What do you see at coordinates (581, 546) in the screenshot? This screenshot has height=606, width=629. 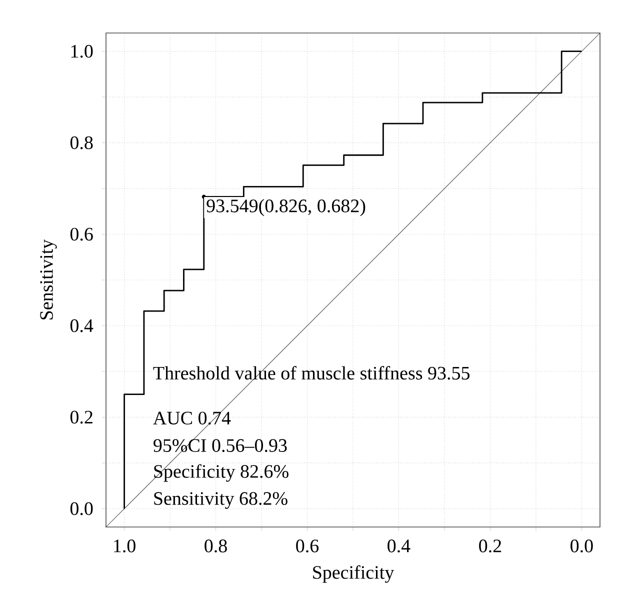 I see `x-tick-label: 0.0` at bounding box center [581, 546].